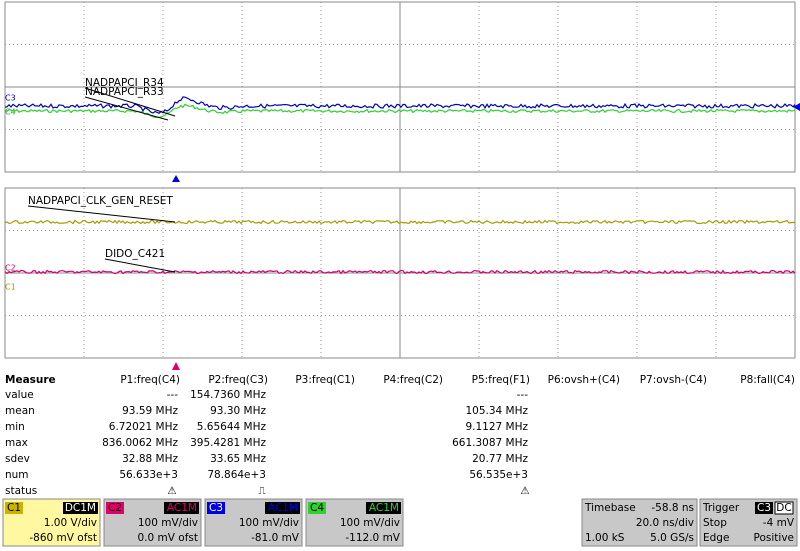 The width and height of the screenshot is (800, 551). I want to click on trigger-coupling: DC, so click(783, 508).